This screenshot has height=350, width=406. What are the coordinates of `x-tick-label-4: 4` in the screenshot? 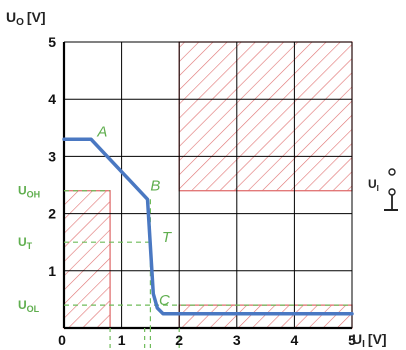 It's located at (295, 340).